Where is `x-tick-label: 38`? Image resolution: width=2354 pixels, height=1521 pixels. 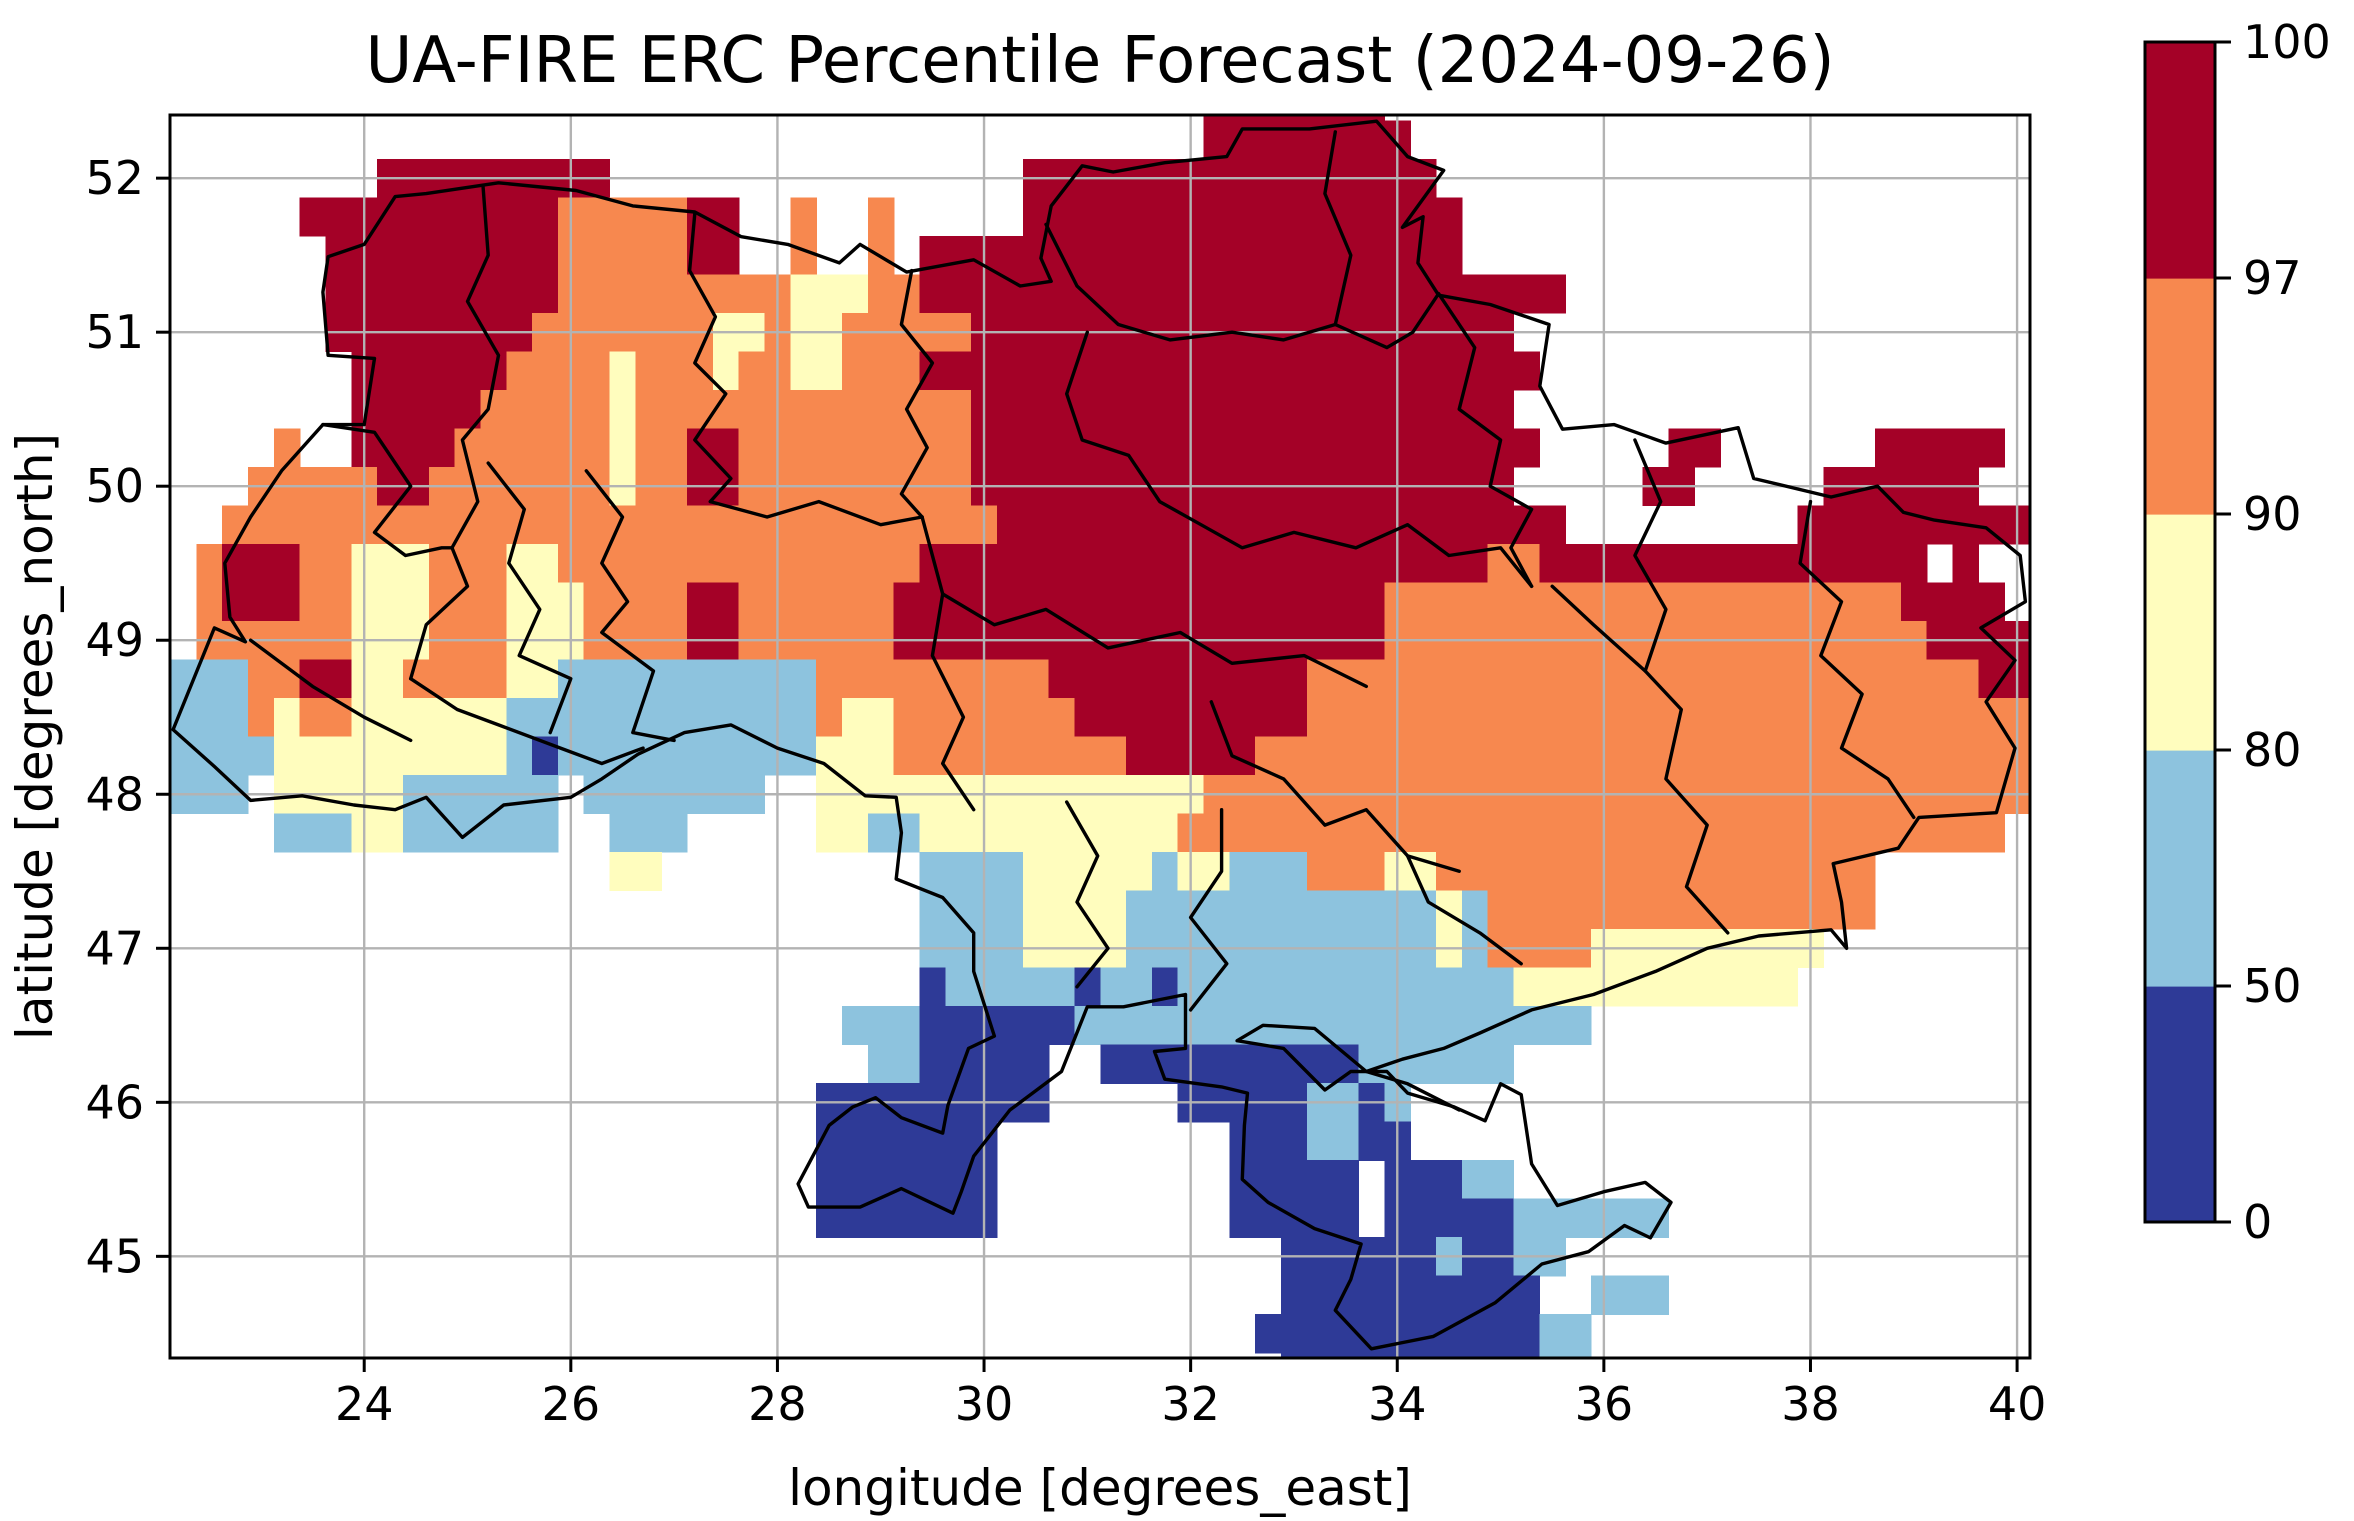
x-tick-label: 38 is located at coordinates (1810, 1404).